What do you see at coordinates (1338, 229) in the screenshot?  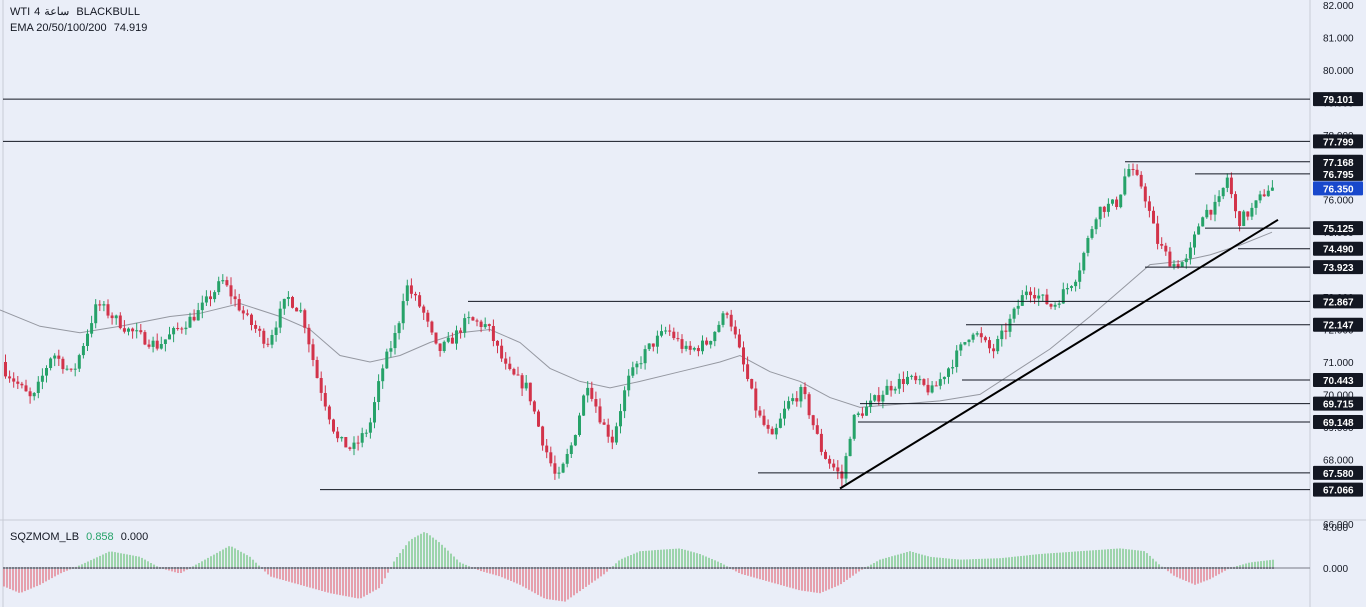 I see `level-price-label: 75.125` at bounding box center [1338, 229].